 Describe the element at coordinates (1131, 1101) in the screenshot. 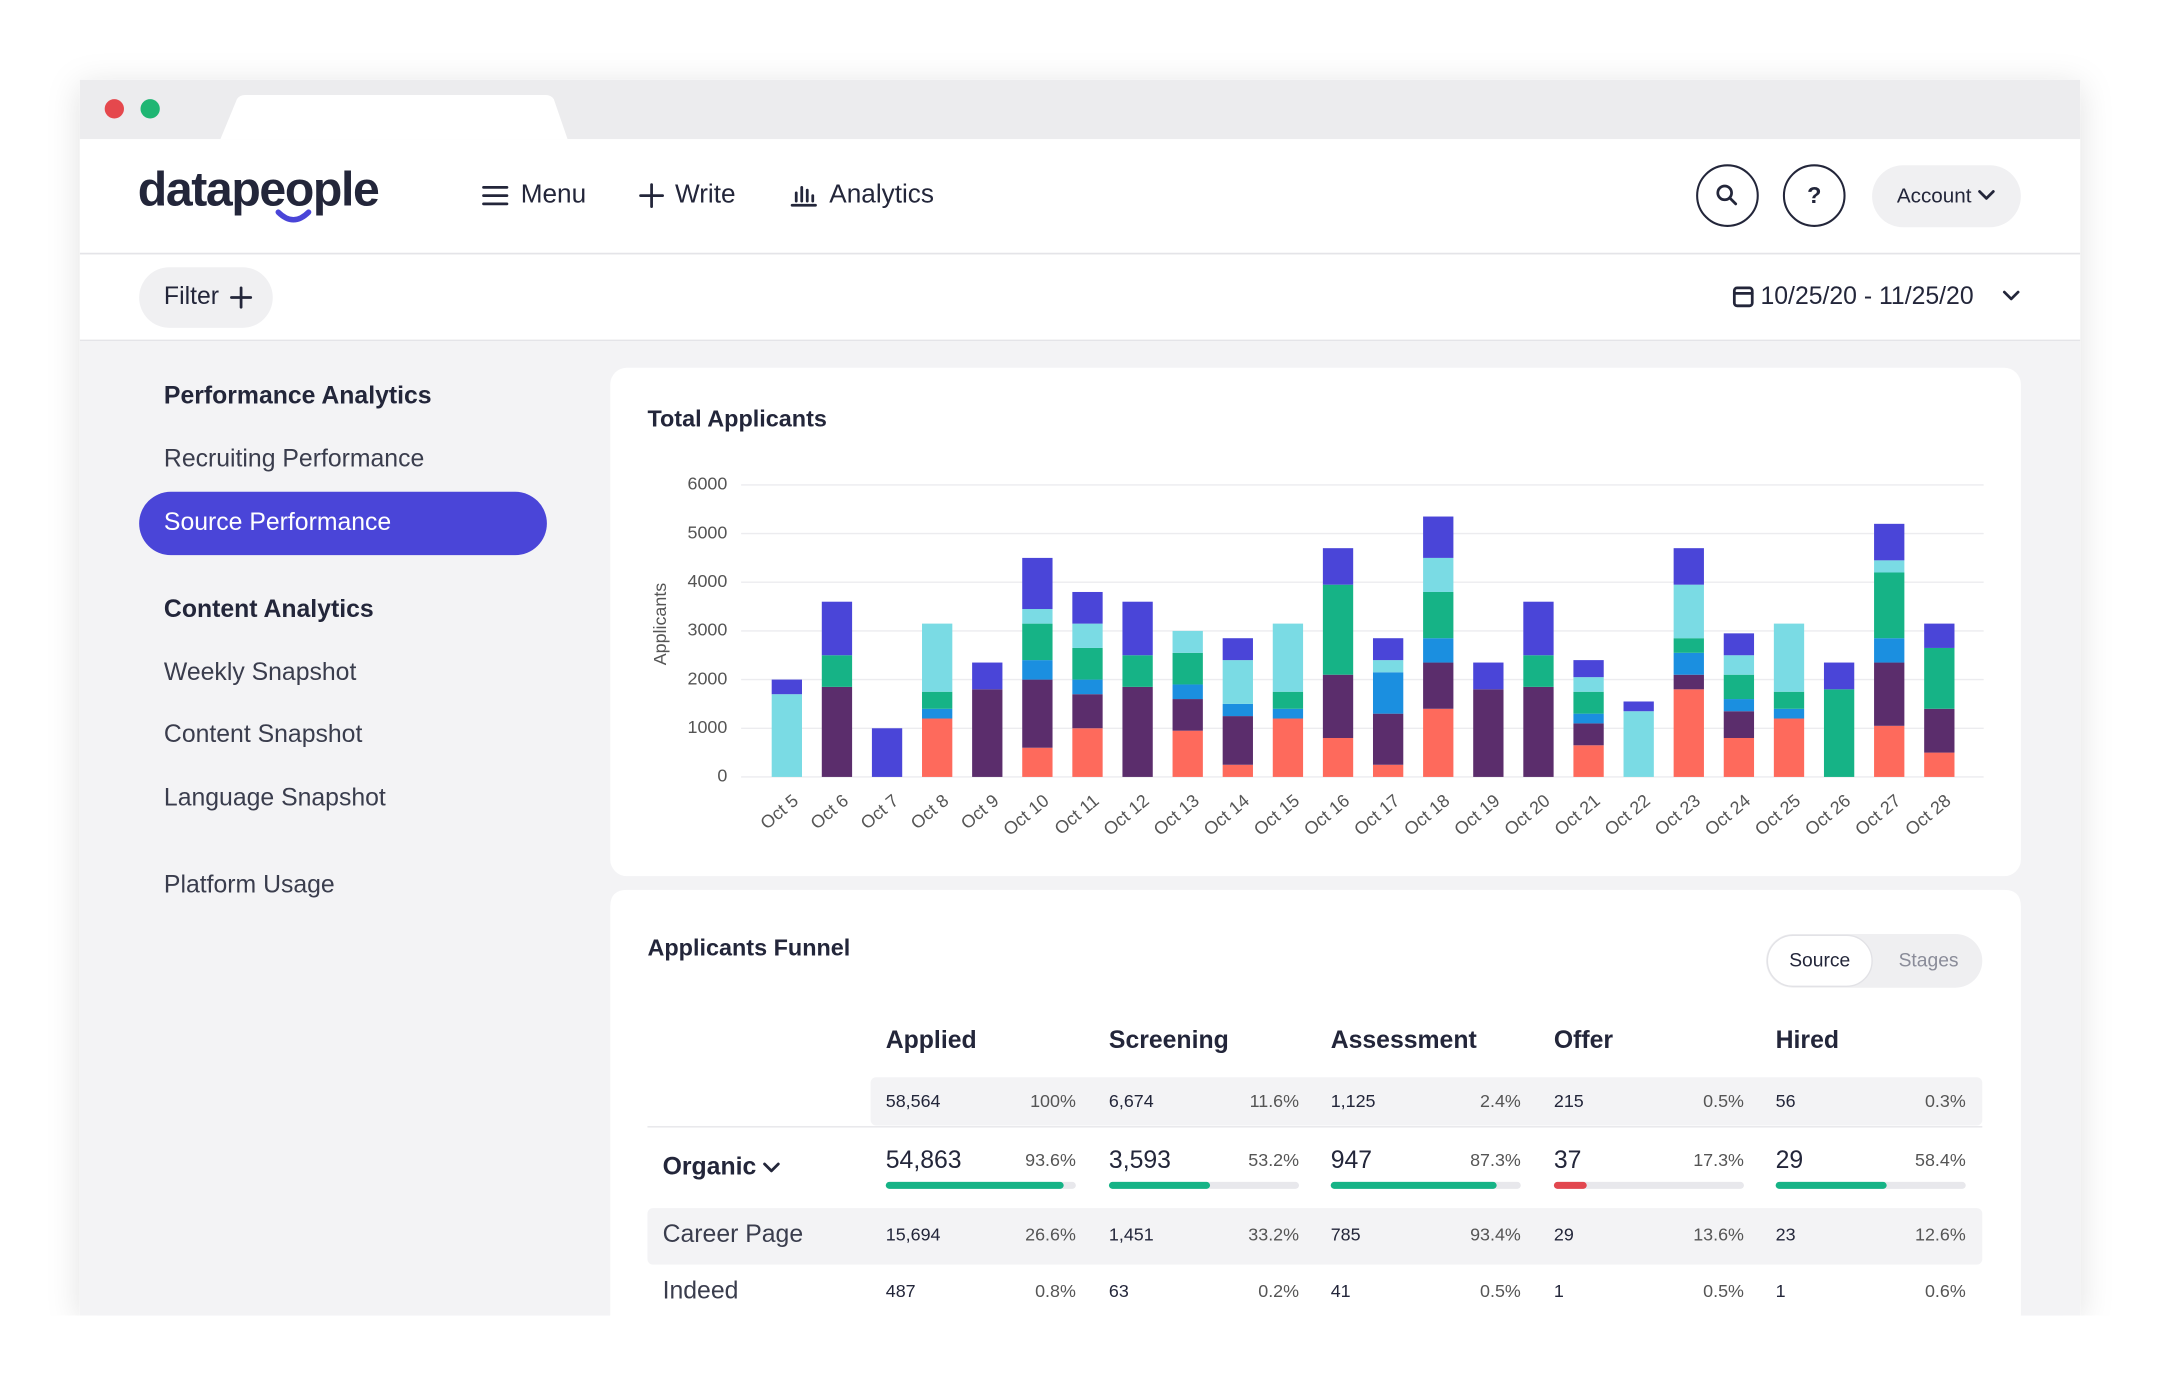

I see `total-count: 6,674` at that location.